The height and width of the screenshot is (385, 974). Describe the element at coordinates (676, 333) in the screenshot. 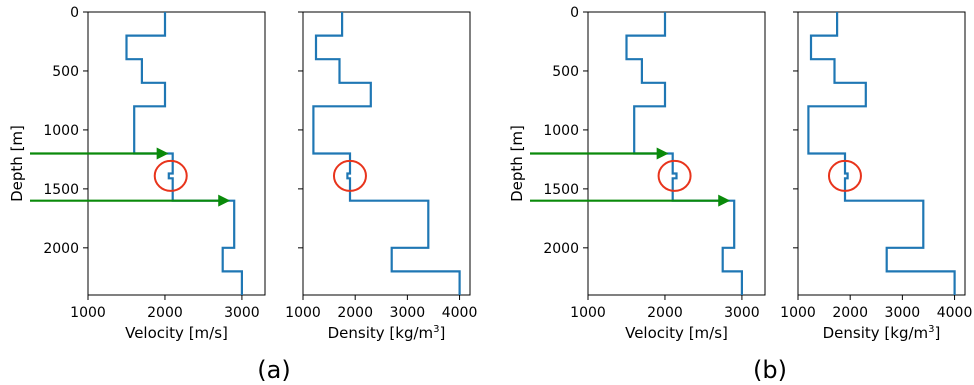

I see `chart-2-xlabel: Velocity [m/s]` at that location.